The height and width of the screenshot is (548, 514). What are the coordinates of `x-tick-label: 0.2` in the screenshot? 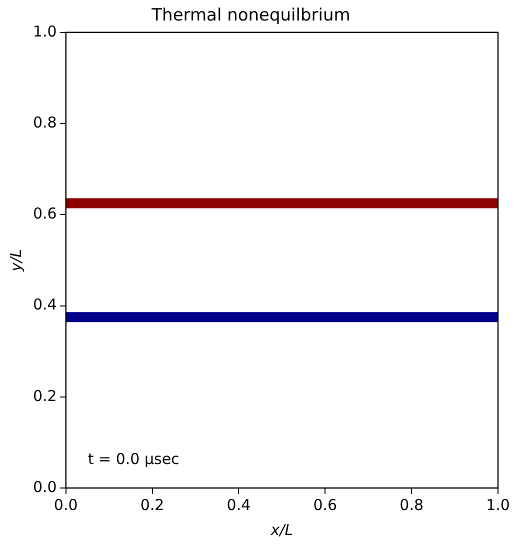 It's located at (152, 505).